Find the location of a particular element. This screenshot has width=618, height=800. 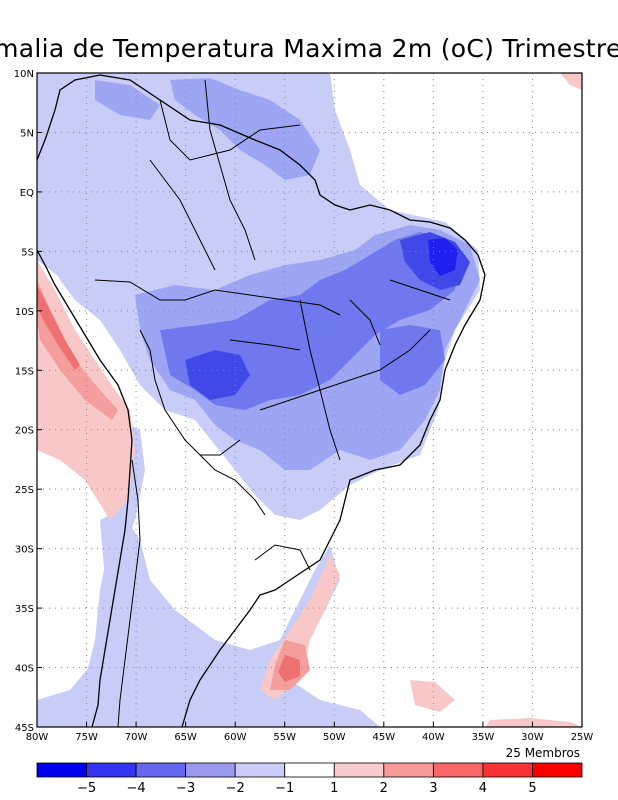

lon-label: 55W is located at coordinates (284, 737).